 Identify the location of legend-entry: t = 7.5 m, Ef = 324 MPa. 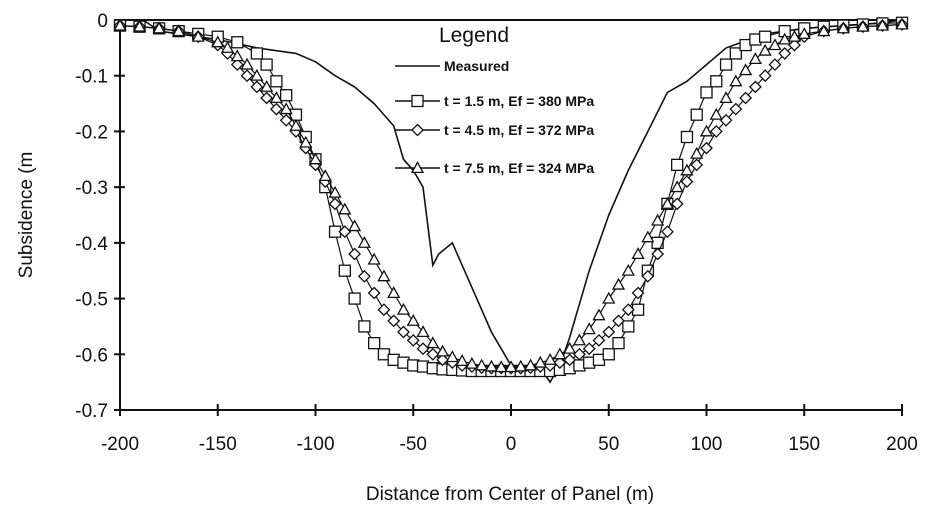
(494, 168).